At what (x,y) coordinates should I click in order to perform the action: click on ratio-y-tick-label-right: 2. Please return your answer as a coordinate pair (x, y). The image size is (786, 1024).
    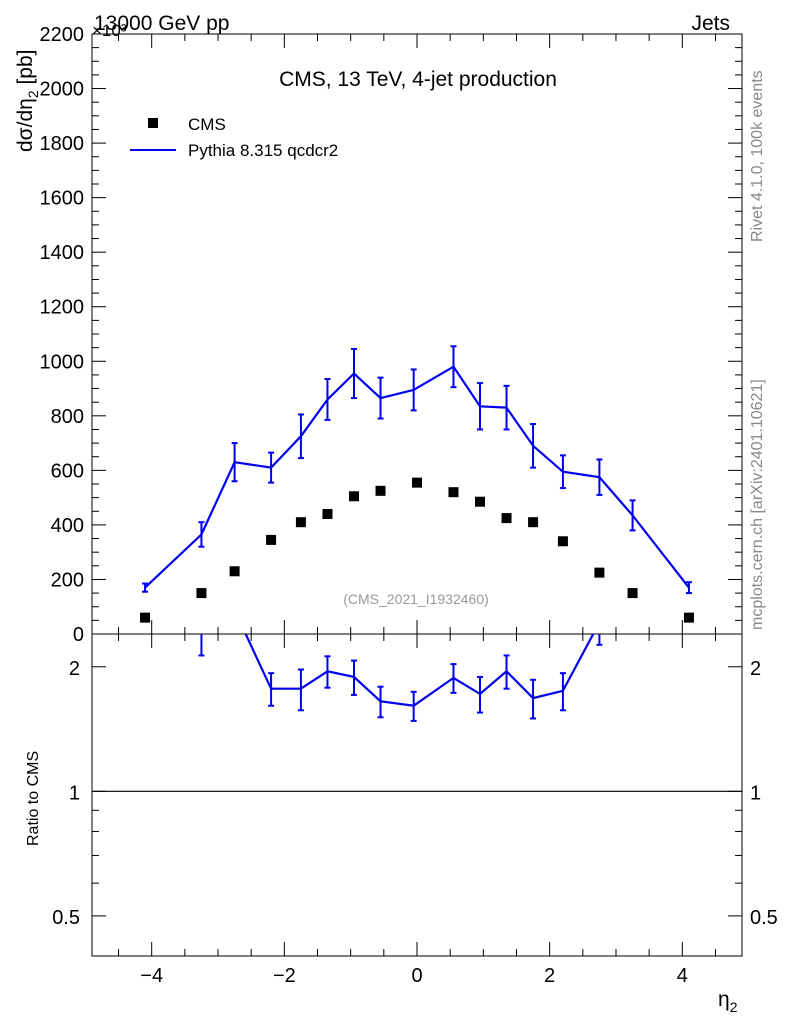
    Looking at the image, I should click on (755, 669).